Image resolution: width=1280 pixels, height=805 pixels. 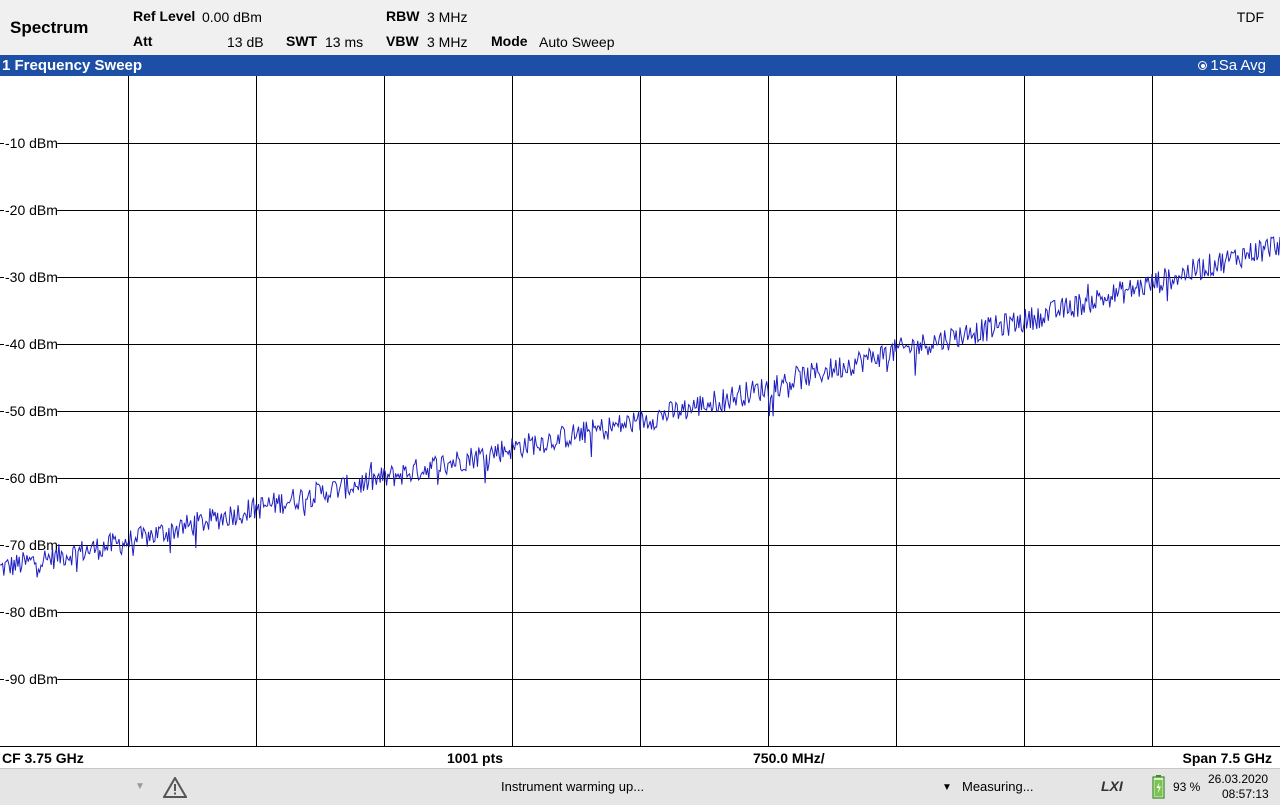 What do you see at coordinates (1245, 794) in the screenshot?
I see `status-time: 08:57:13` at bounding box center [1245, 794].